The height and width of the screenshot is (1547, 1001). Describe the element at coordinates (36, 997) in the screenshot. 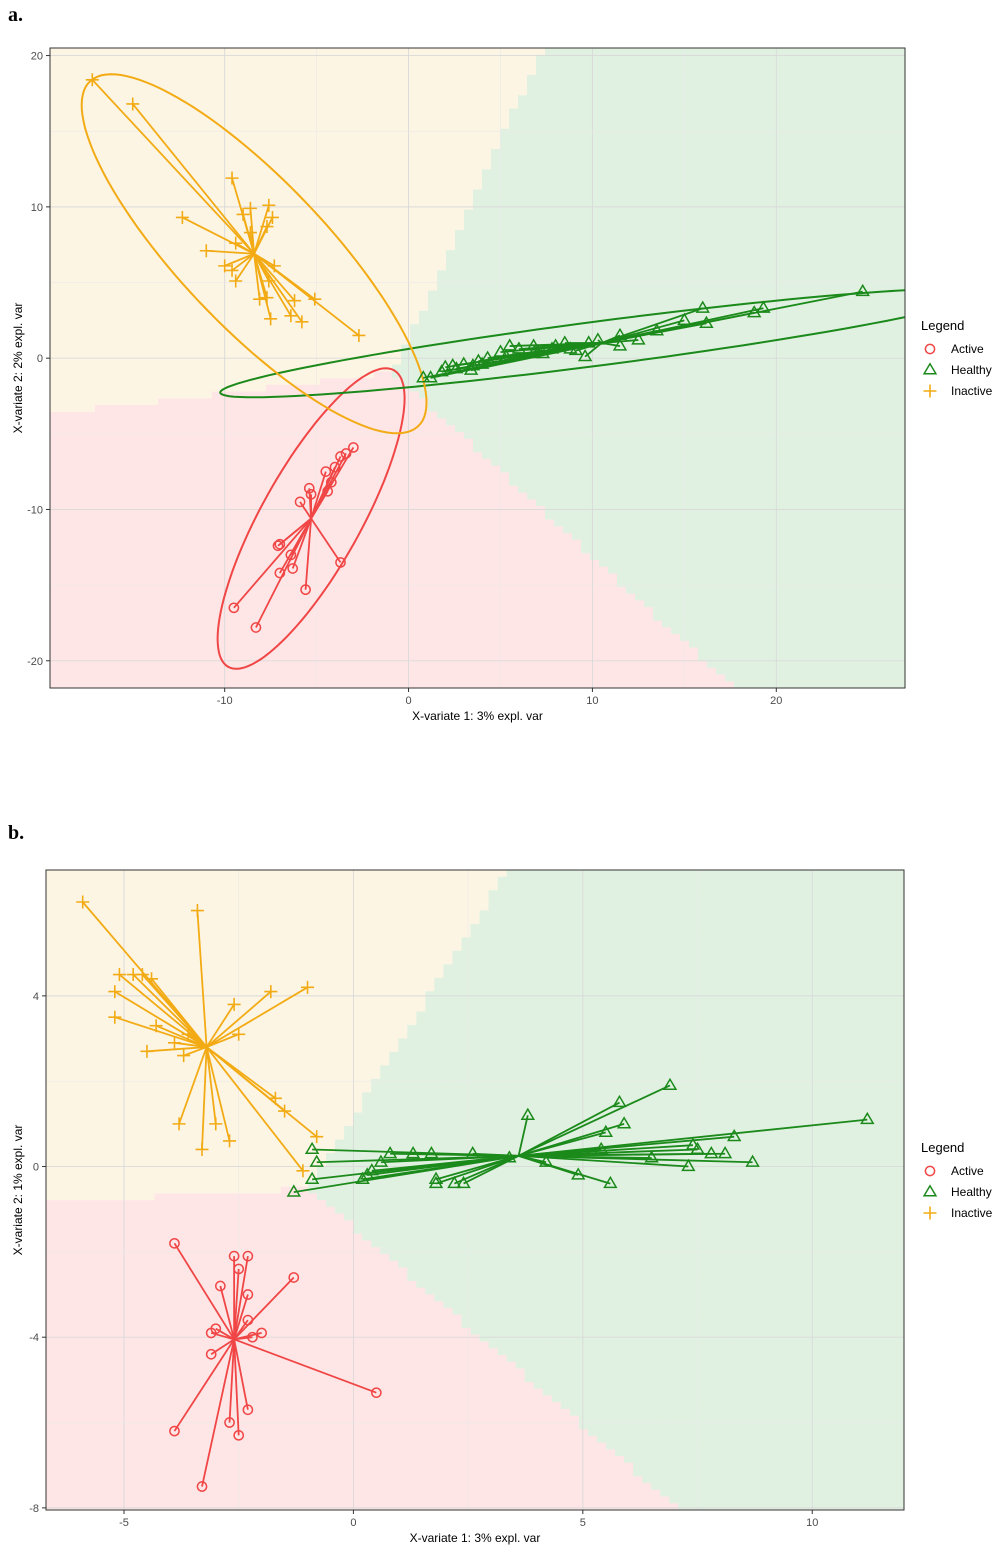

I see `y-tick-label: 4` at that location.